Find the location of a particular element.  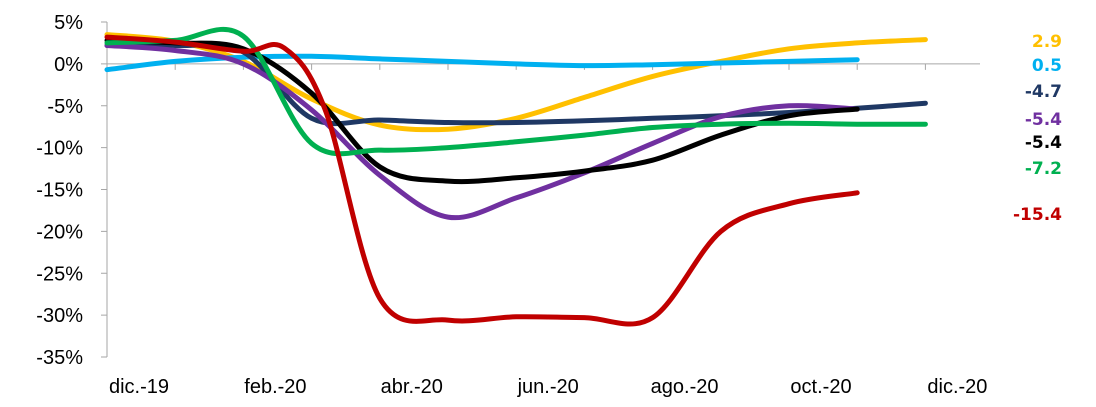

y-axis is located at coordinates (104, 189).